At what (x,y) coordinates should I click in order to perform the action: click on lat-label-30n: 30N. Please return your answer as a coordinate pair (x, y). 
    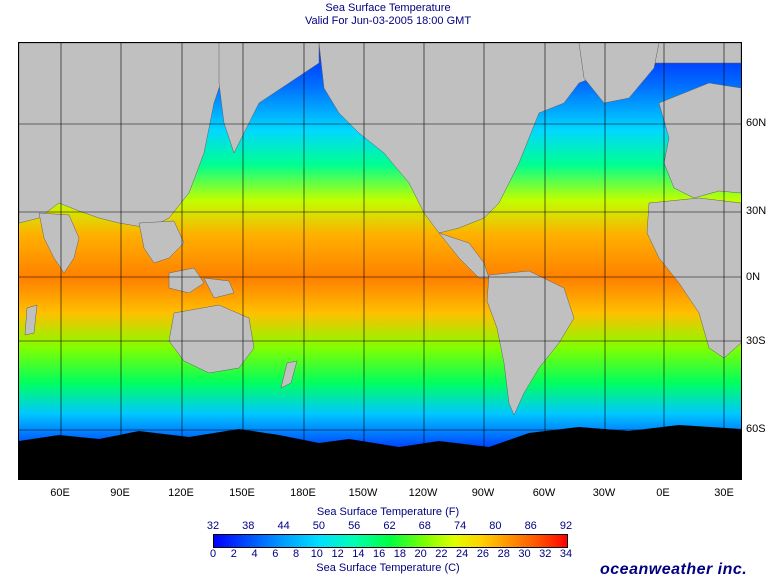
    Looking at the image, I should click on (756, 211).